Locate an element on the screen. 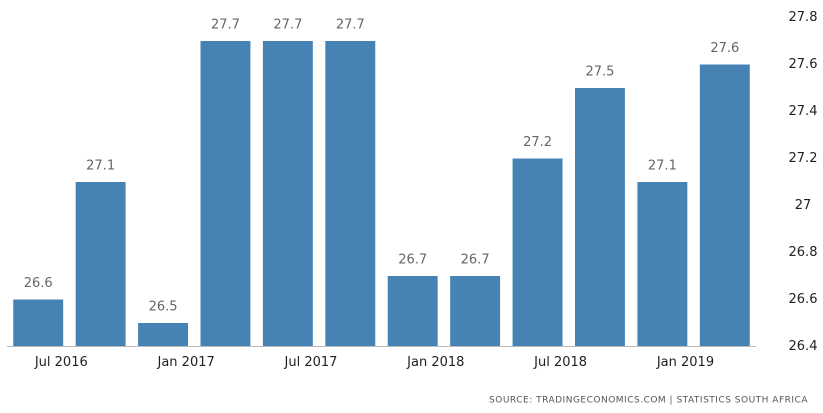 The width and height of the screenshot is (823, 413). value-label: 26.6 is located at coordinates (38, 283).